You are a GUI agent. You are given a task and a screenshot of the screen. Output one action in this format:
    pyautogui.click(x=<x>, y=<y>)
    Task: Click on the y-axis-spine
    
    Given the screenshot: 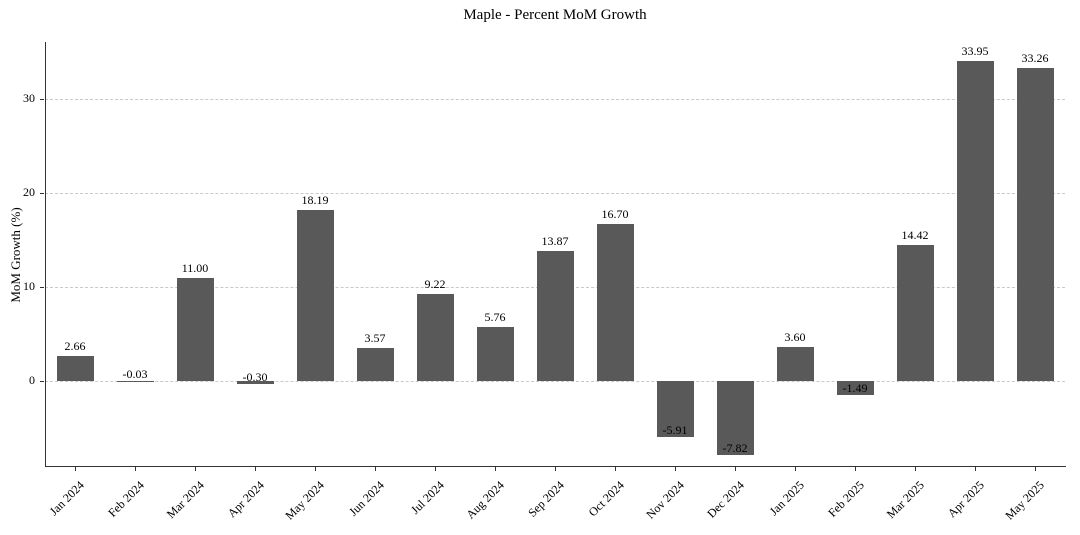 What is the action you would take?
    pyautogui.click(x=45, y=254)
    